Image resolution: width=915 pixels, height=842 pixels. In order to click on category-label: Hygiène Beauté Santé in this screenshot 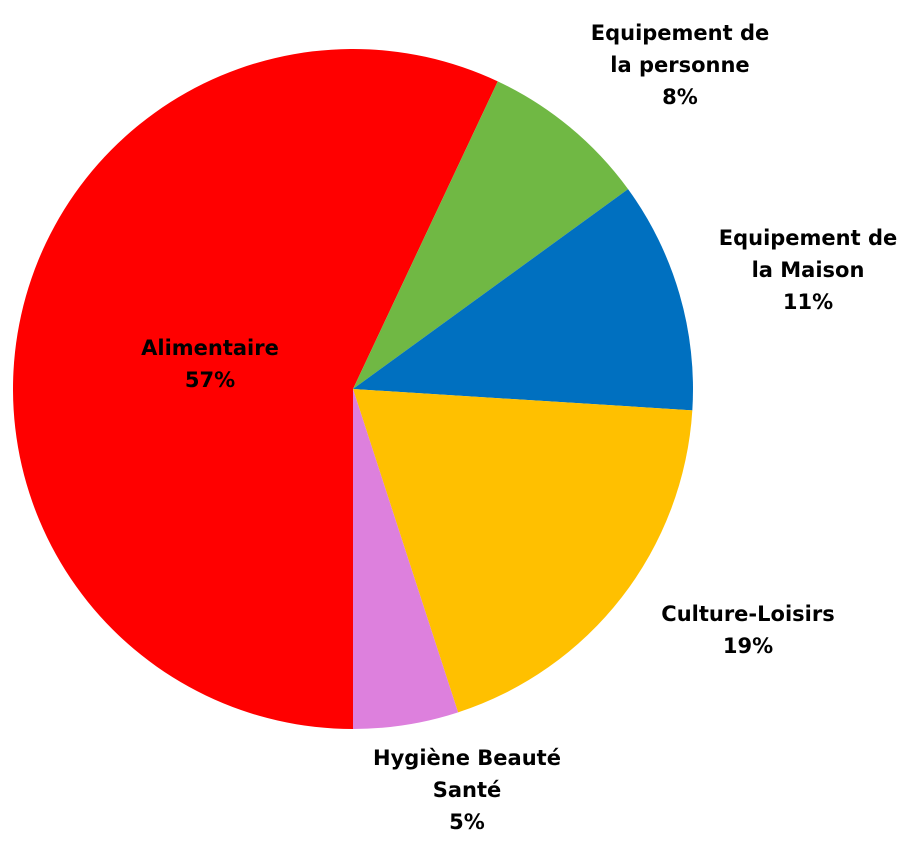, I will do `click(467, 774)`.